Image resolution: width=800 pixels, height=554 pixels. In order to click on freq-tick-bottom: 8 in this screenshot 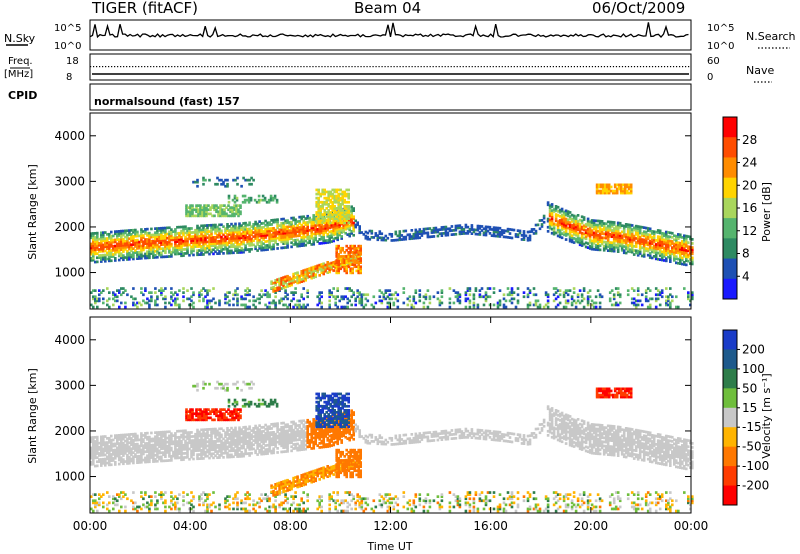, I will do `click(69, 77)`.